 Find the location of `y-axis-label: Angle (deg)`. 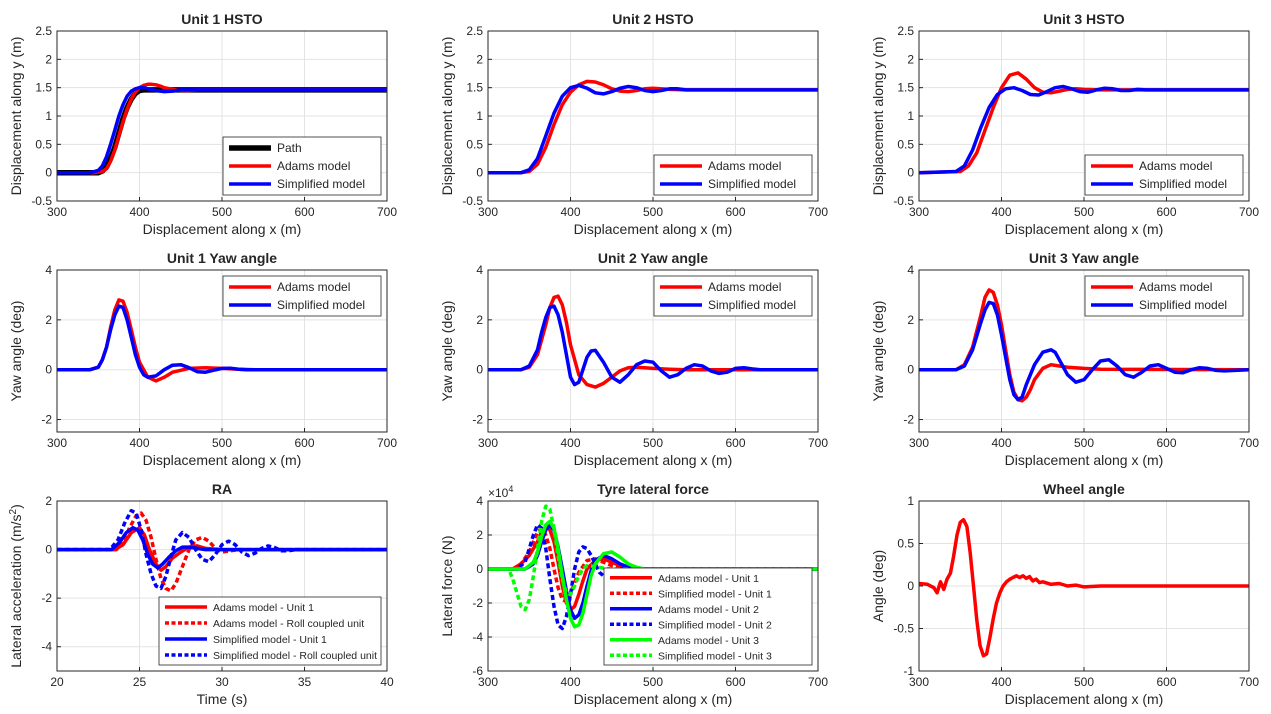

y-axis-label: Angle (deg) is located at coordinates (878, 586).